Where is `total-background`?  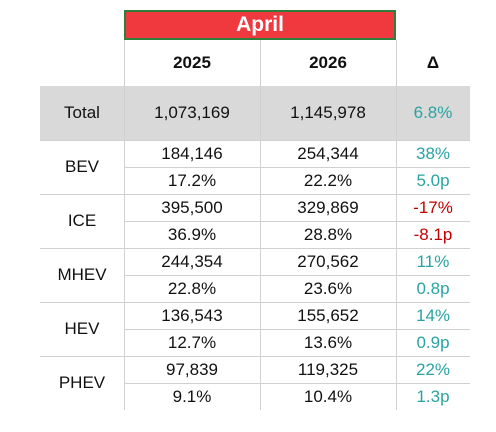 total-background is located at coordinates (255, 113).